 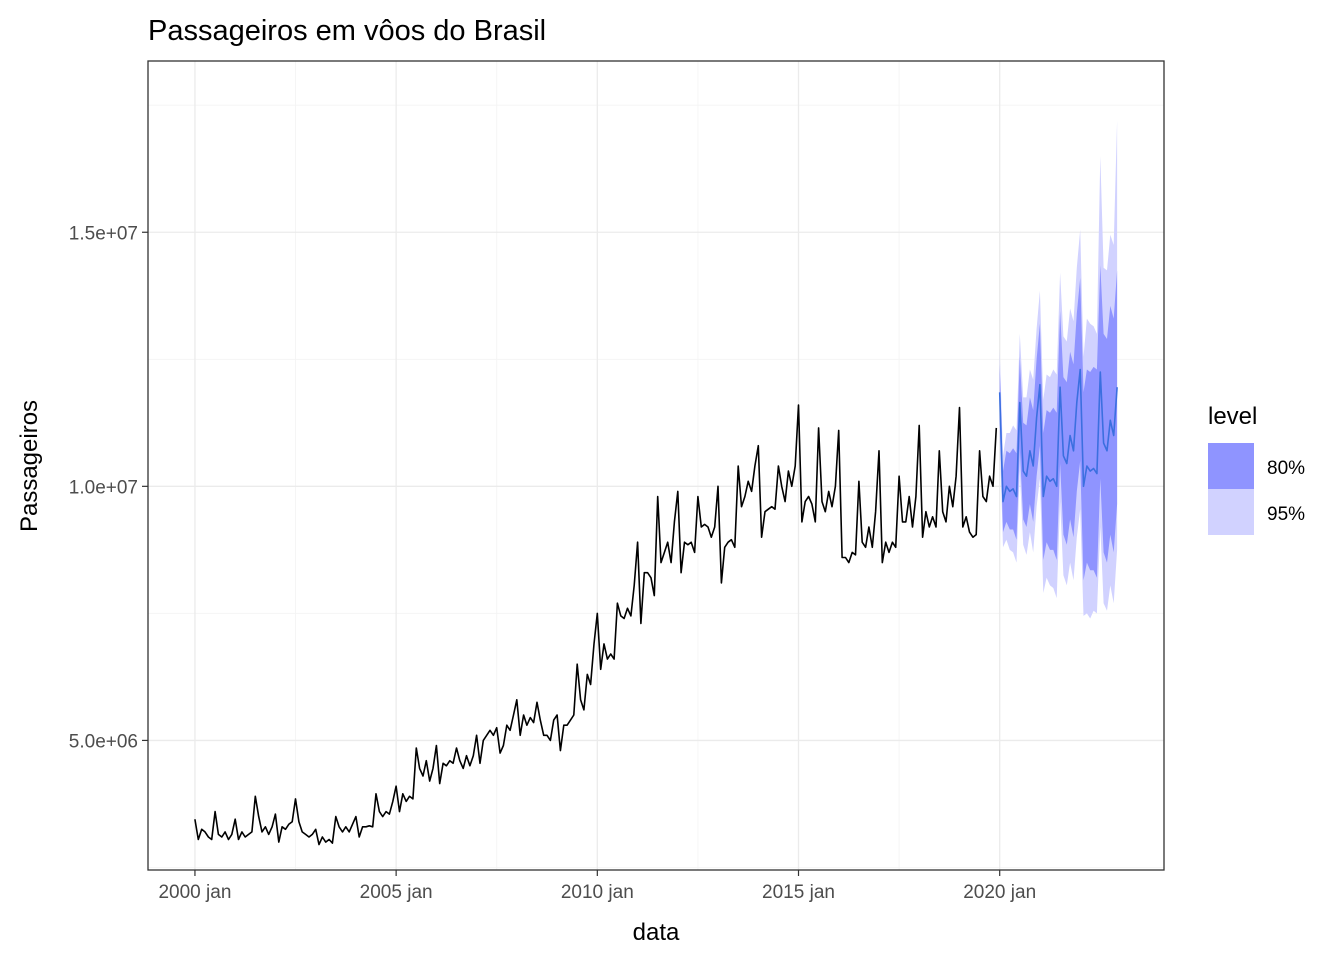 I want to click on y-axis-title: Passageiros, so click(x=29, y=466).